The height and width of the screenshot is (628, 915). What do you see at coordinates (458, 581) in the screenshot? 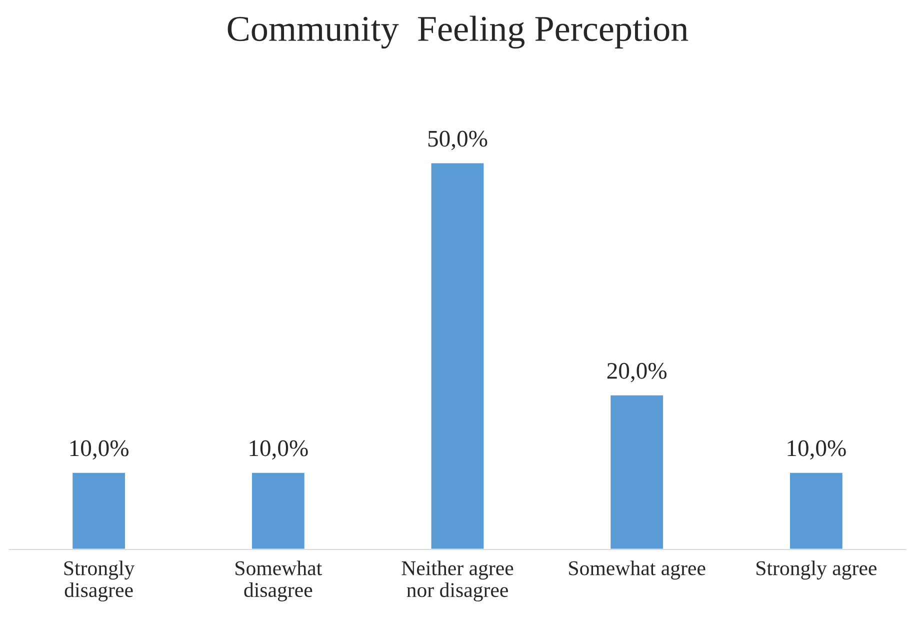
I see `x-tick-label: Neither agree nor disagree` at bounding box center [458, 581].